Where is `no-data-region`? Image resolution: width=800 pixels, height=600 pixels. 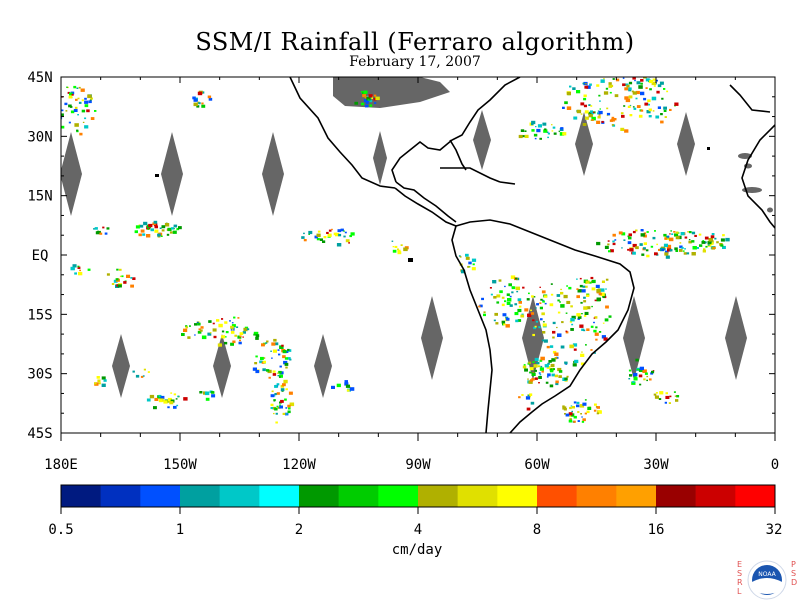
no-data-region is located at coordinates (391, 92).